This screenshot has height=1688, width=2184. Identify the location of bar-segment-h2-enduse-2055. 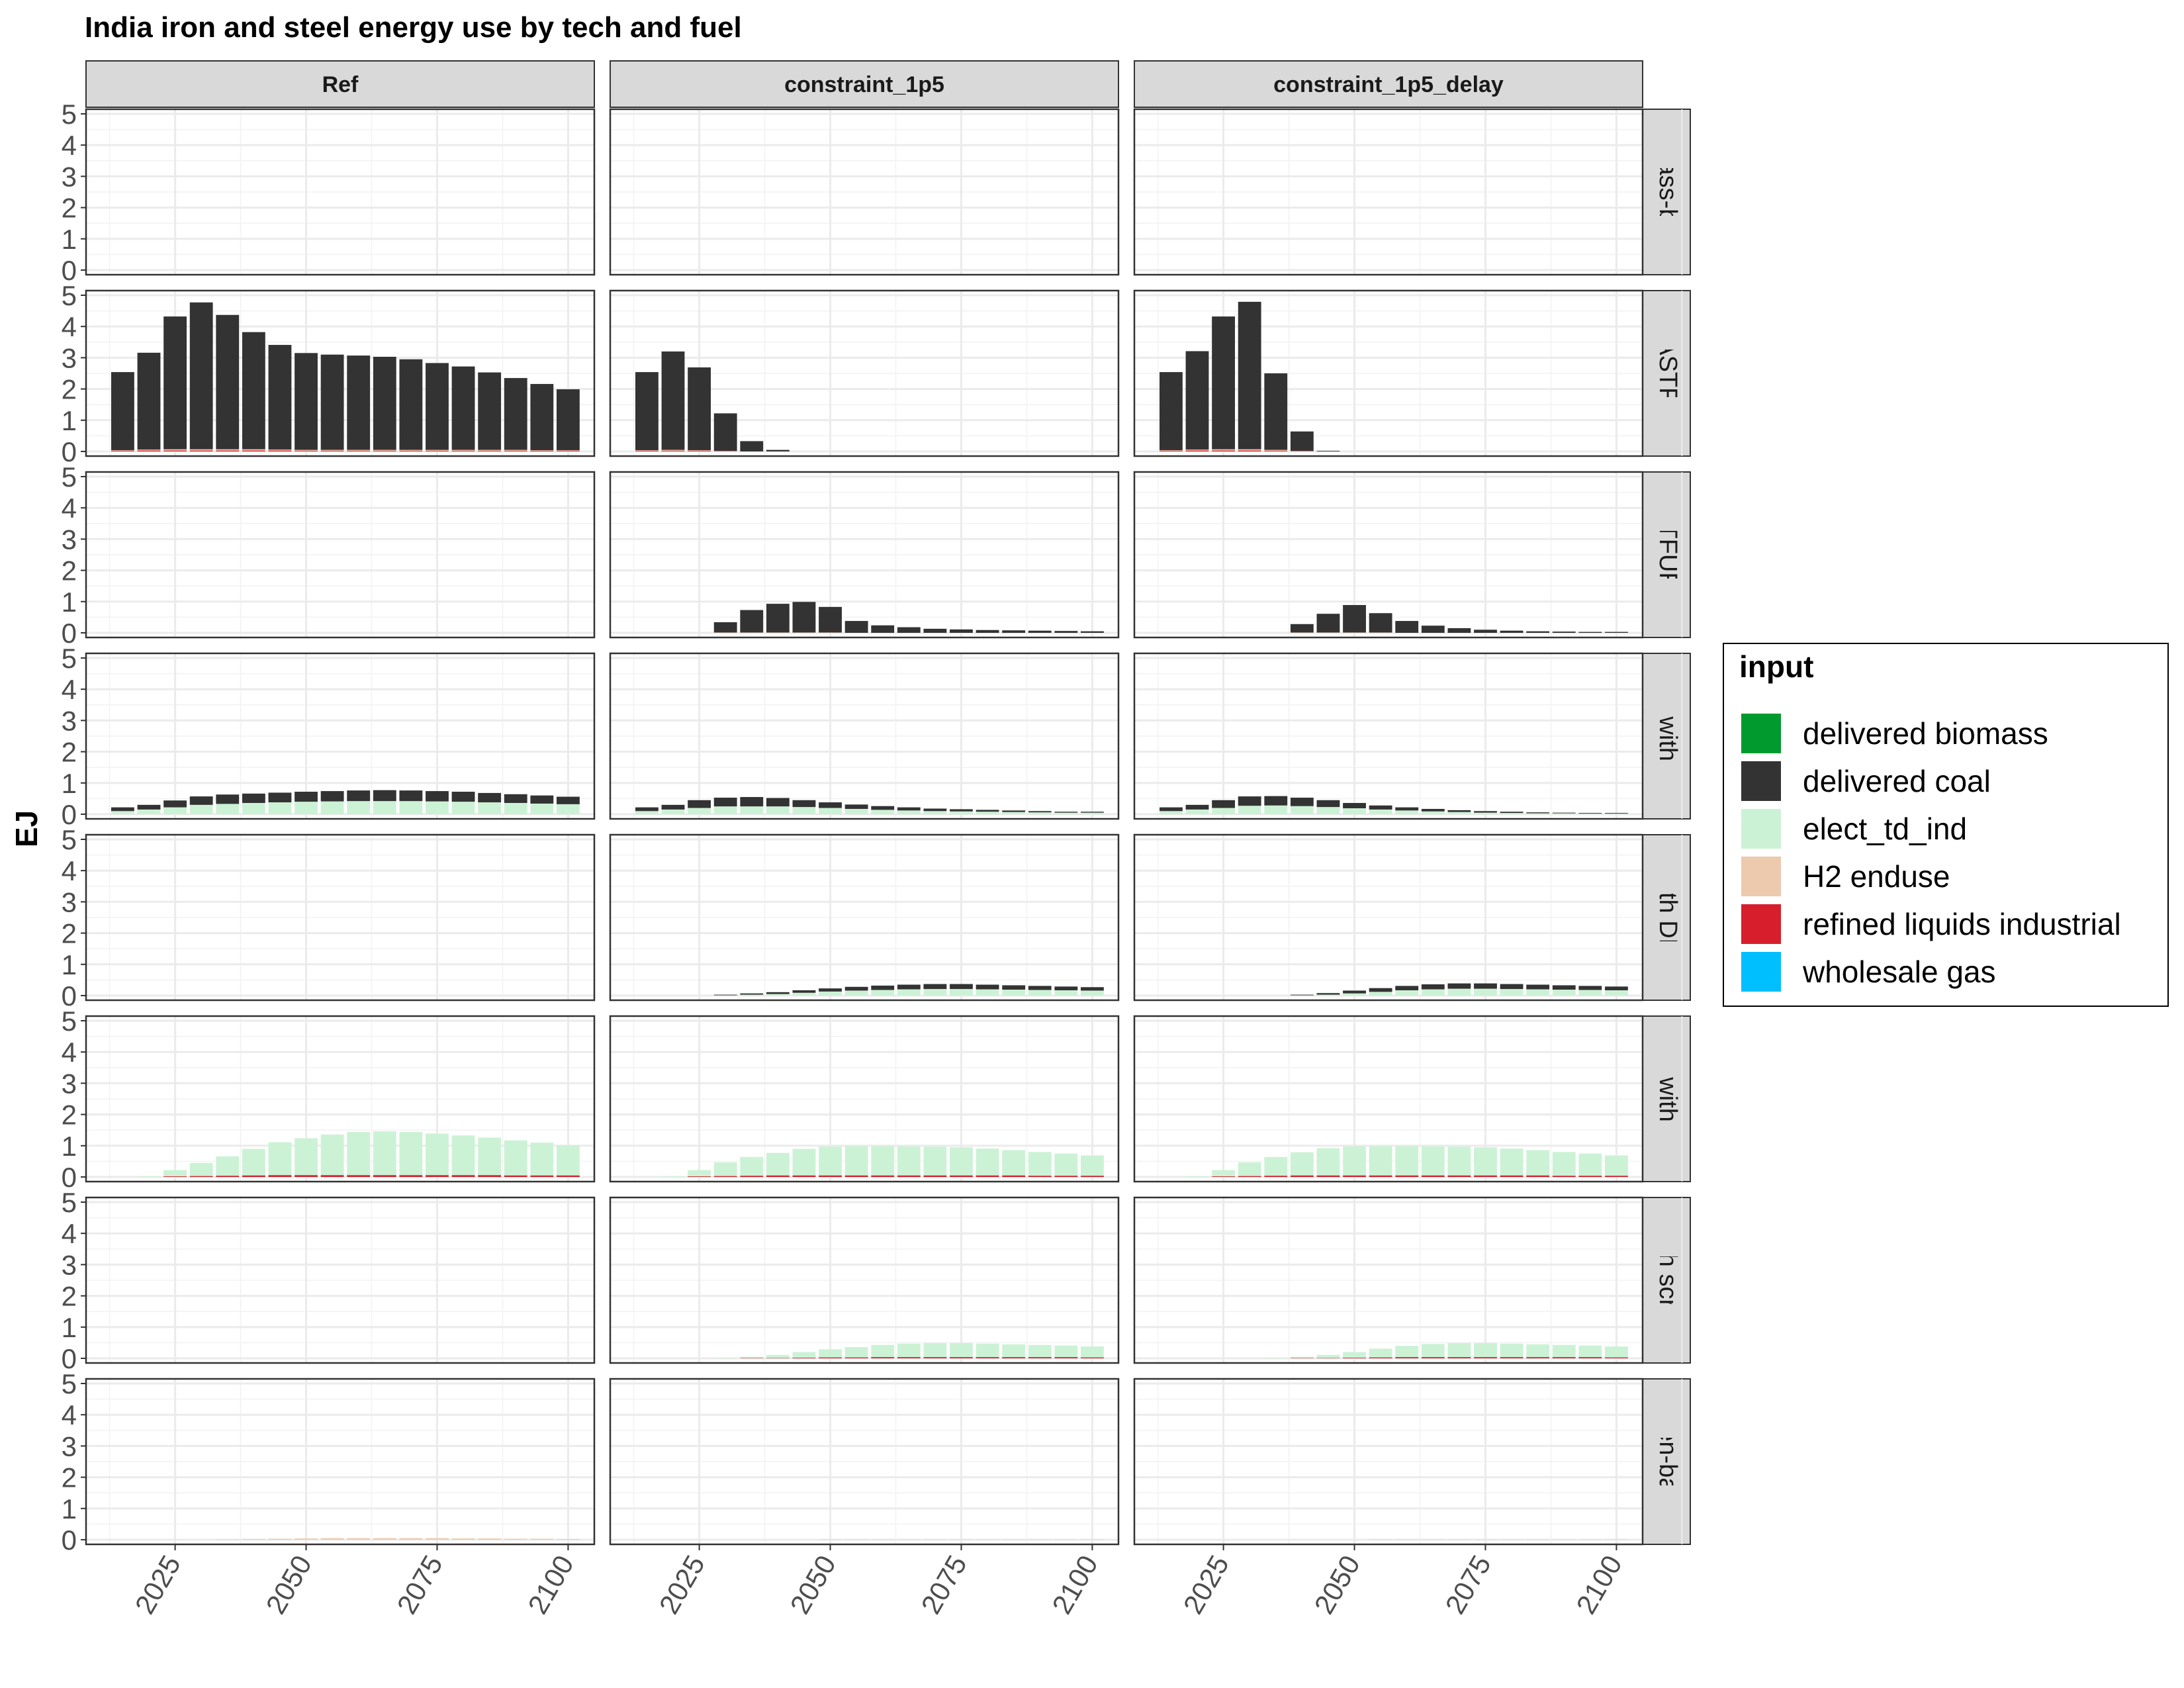
(332, 450).